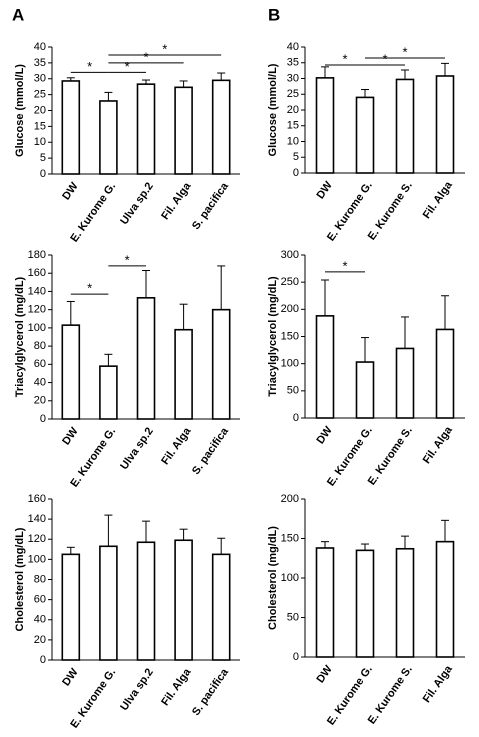 This screenshot has height=737, width=479. What do you see at coordinates (20, 110) in the screenshot?
I see `y-axis-label: Glucose (mmol/L)` at bounding box center [20, 110].